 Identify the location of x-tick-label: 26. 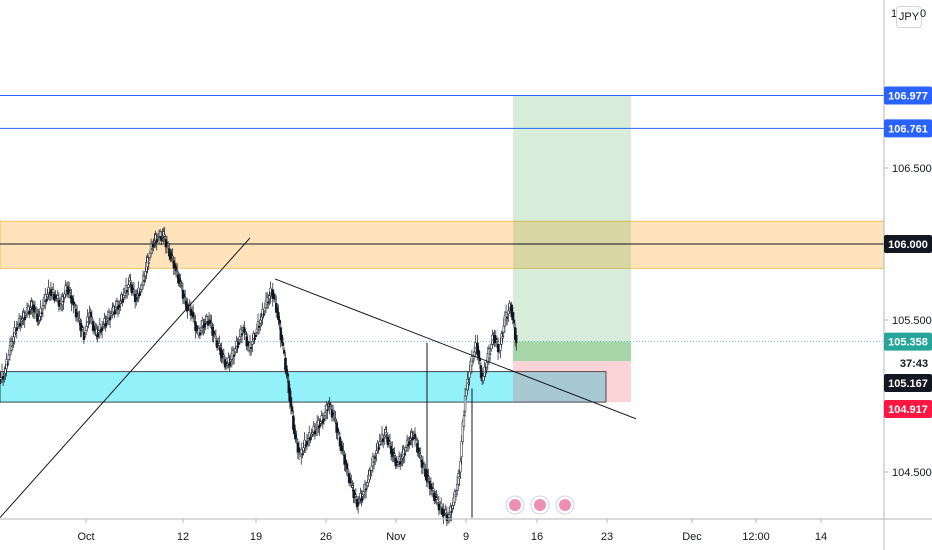
(326, 537).